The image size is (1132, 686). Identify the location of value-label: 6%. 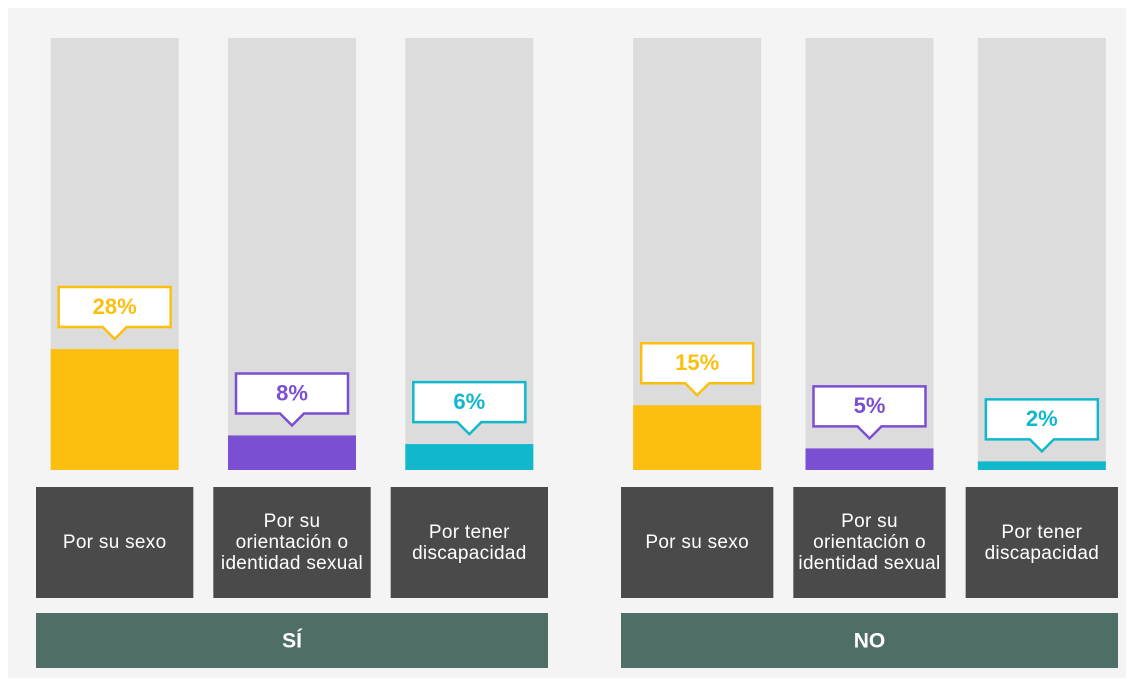
(469, 401).